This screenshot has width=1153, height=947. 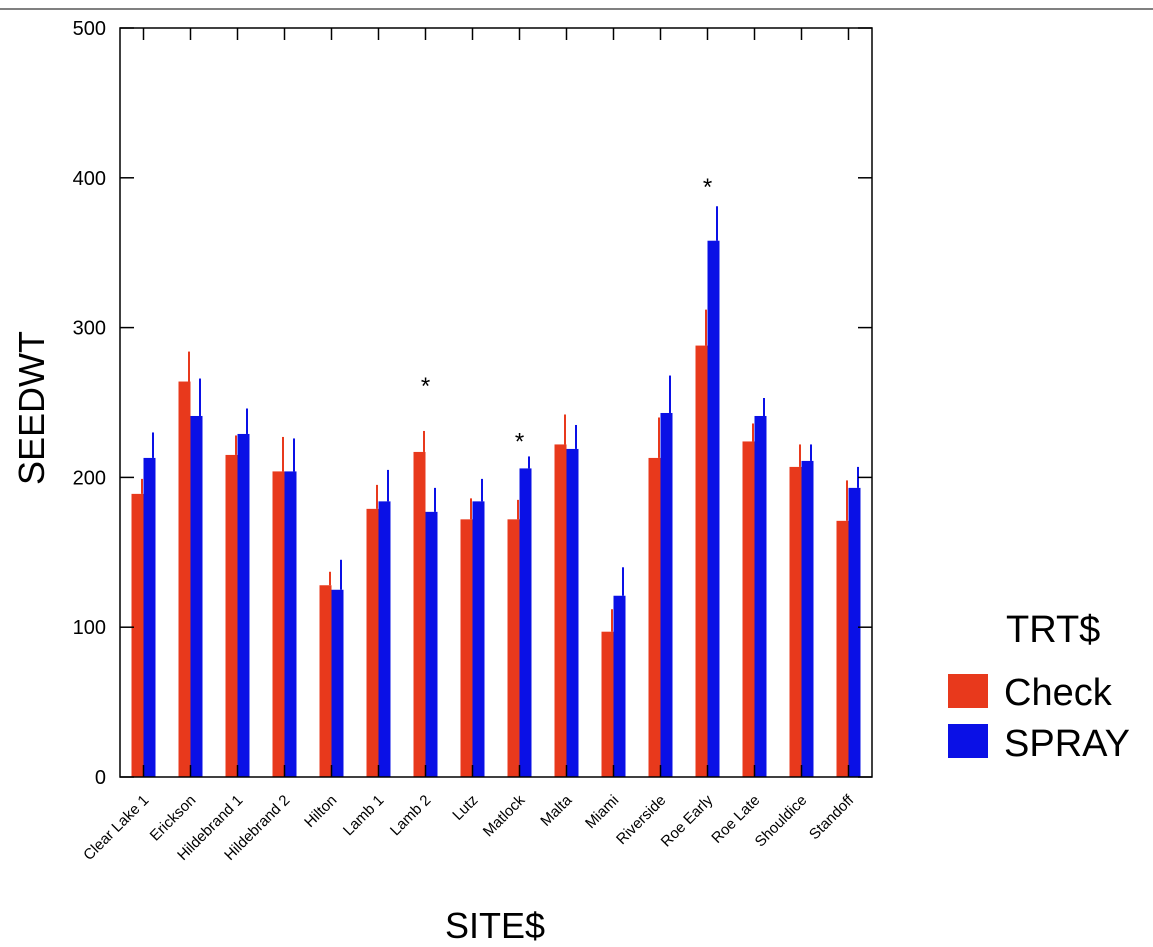 I want to click on bar-check-standoff, so click(x=842, y=648).